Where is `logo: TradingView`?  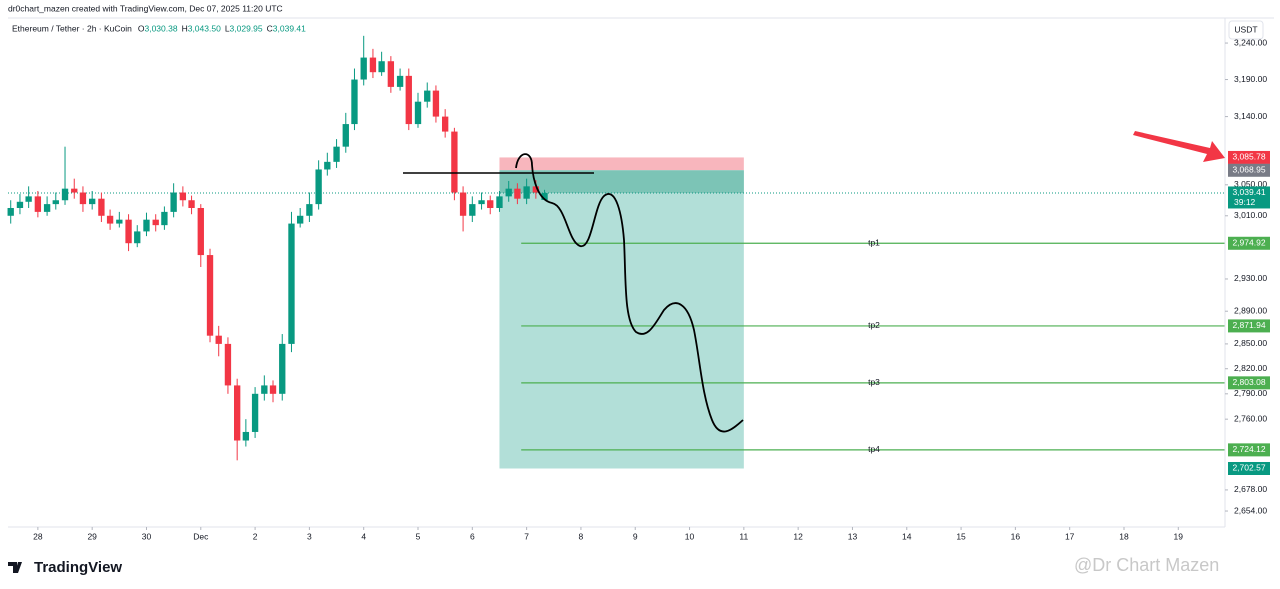
logo: TradingView is located at coordinates (65, 567).